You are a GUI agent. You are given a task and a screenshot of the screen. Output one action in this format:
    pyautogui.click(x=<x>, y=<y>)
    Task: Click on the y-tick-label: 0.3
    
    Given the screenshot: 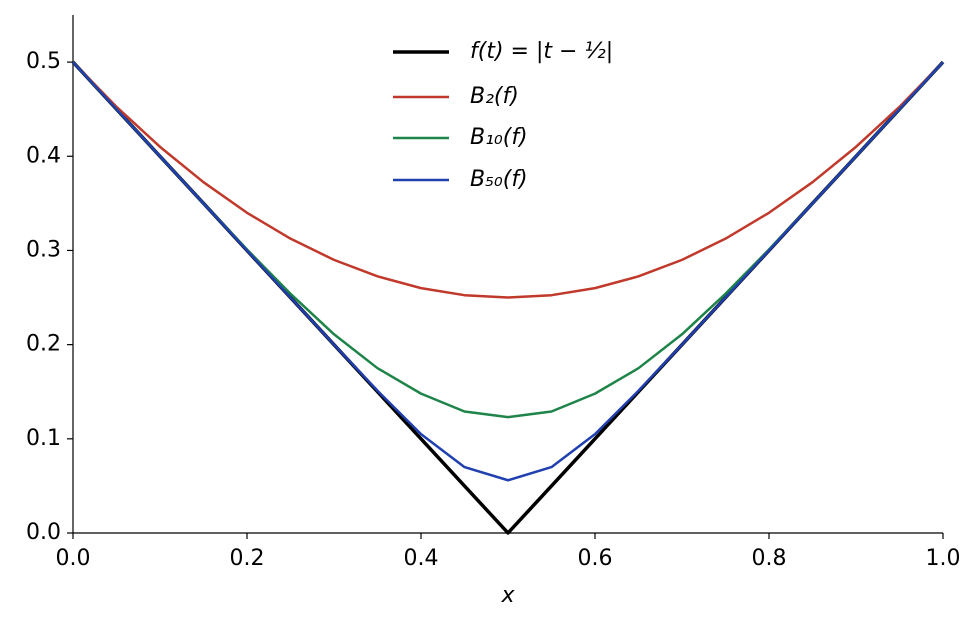 What is the action you would take?
    pyautogui.click(x=43, y=249)
    